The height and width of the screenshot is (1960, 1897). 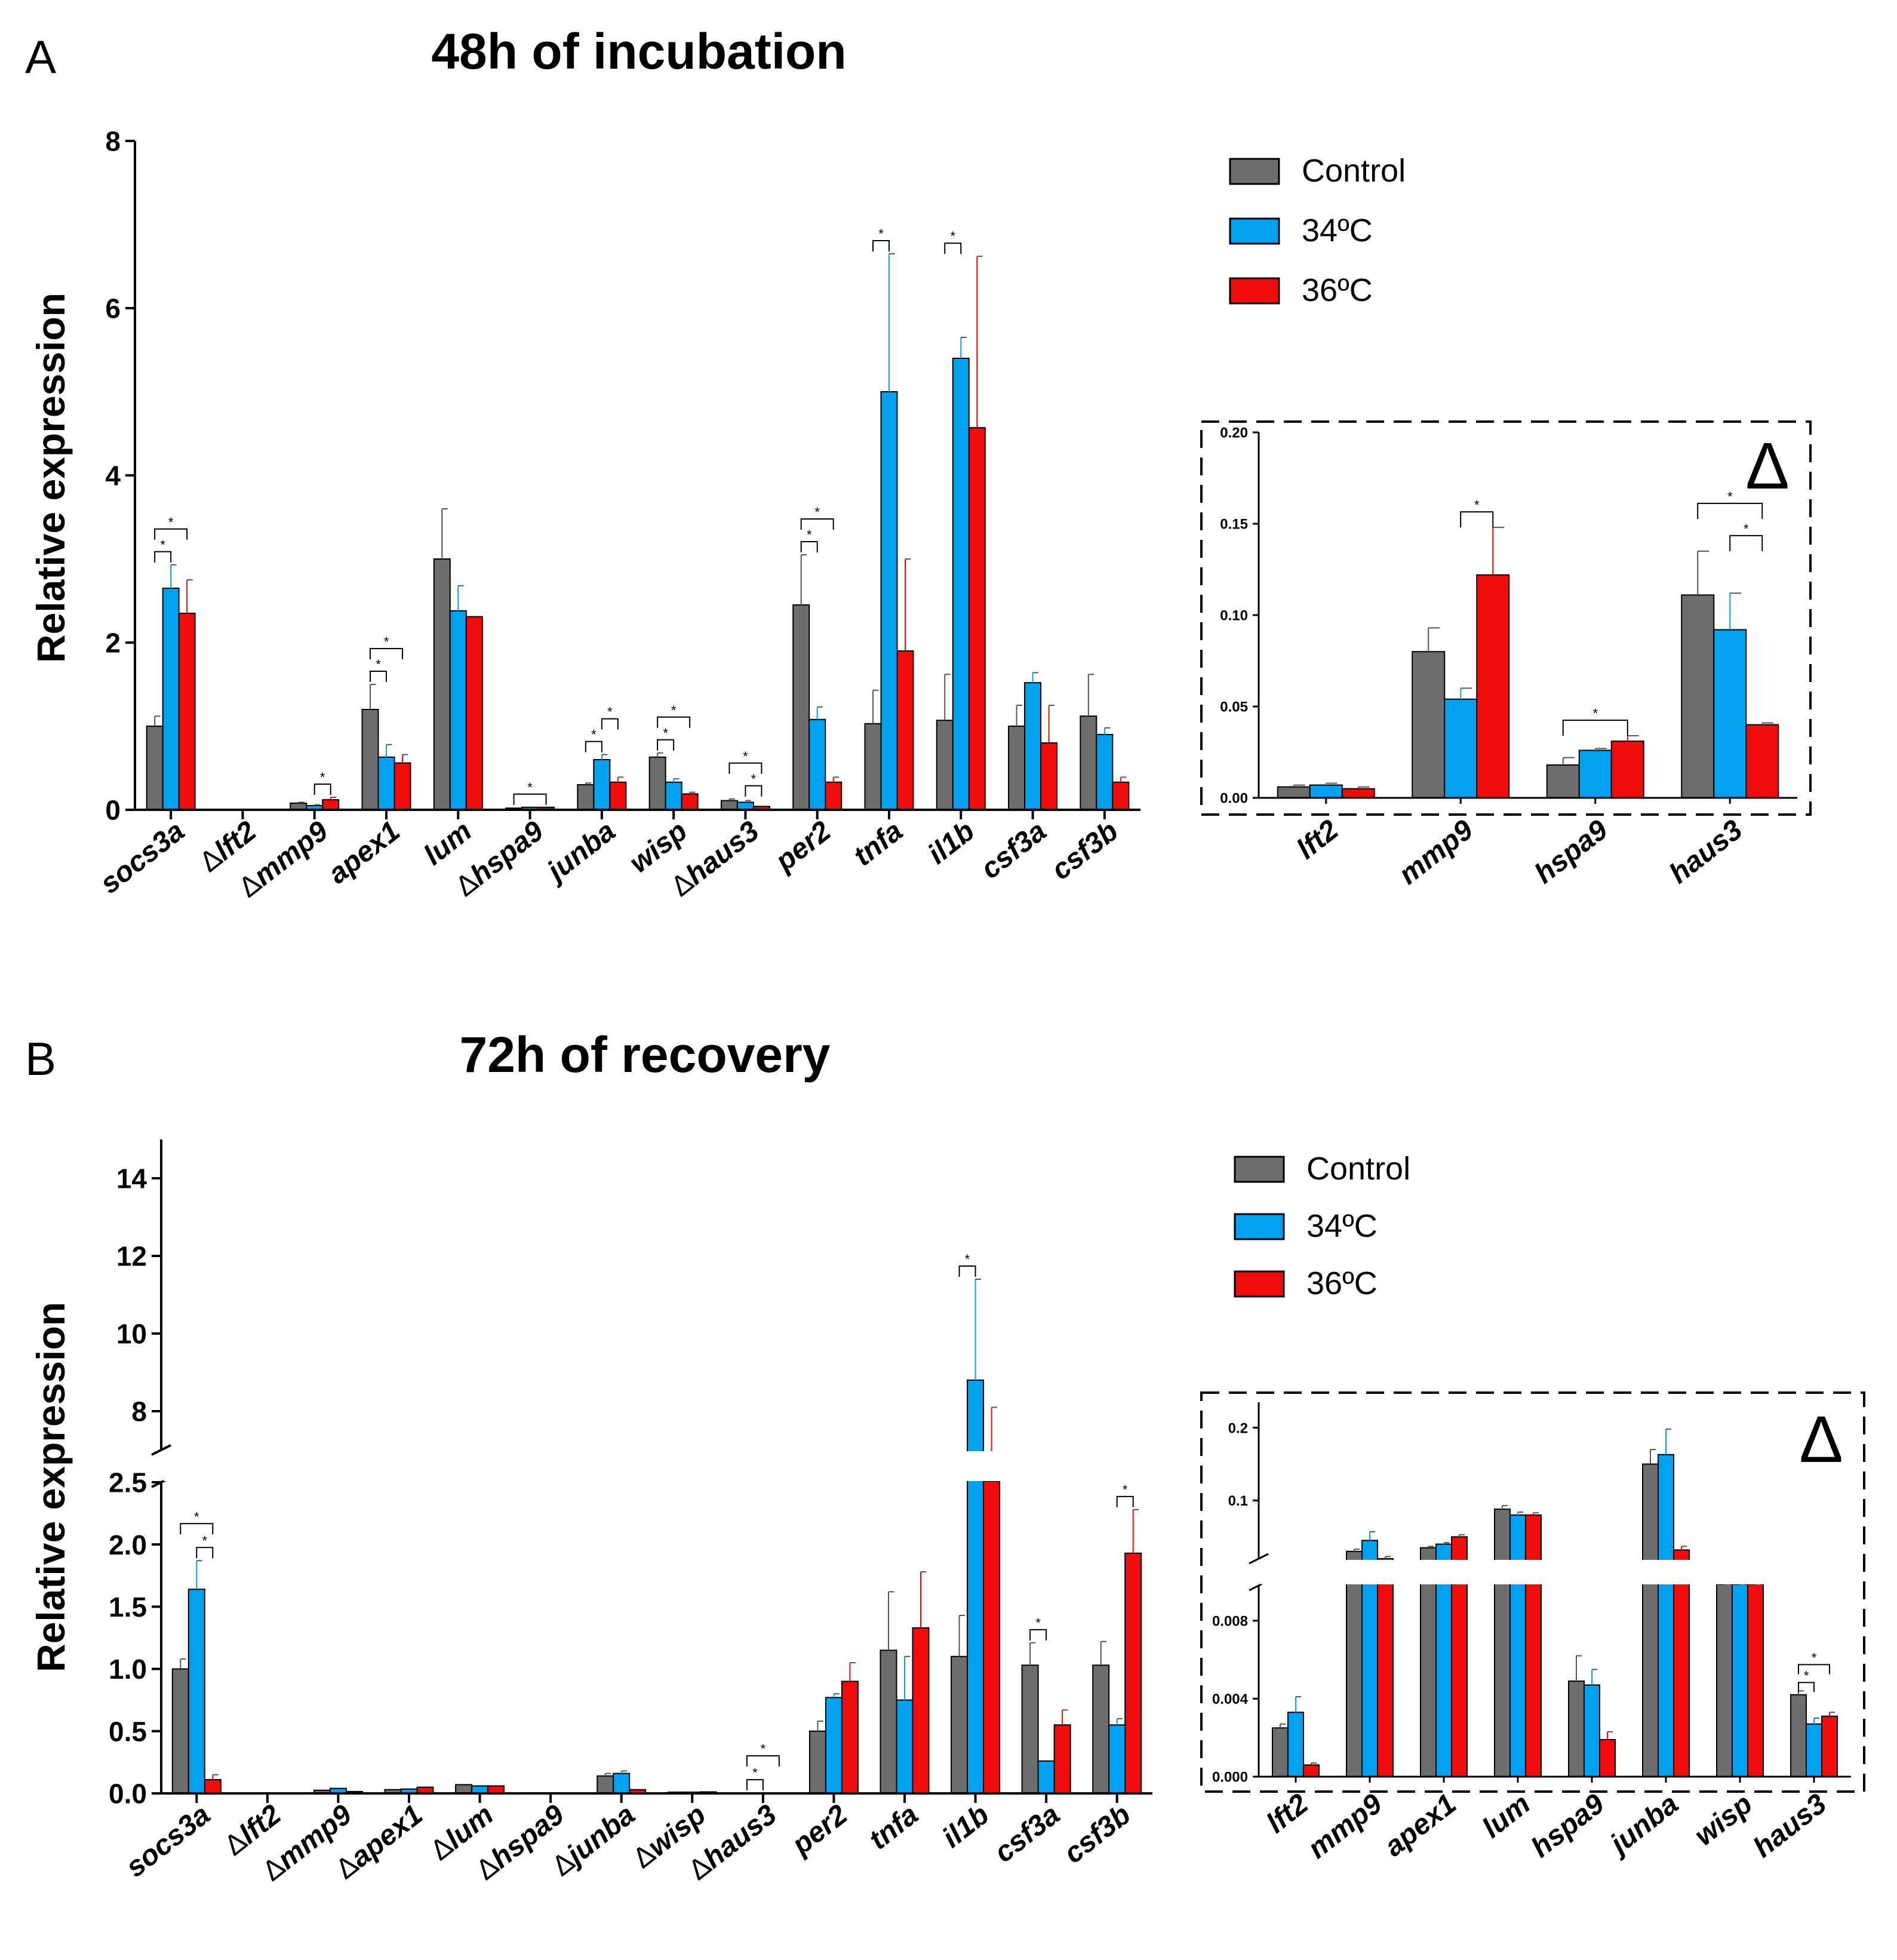 What do you see at coordinates (1568, 1826) in the screenshot?
I see `x-category-label-hspa9: hspa9` at bounding box center [1568, 1826].